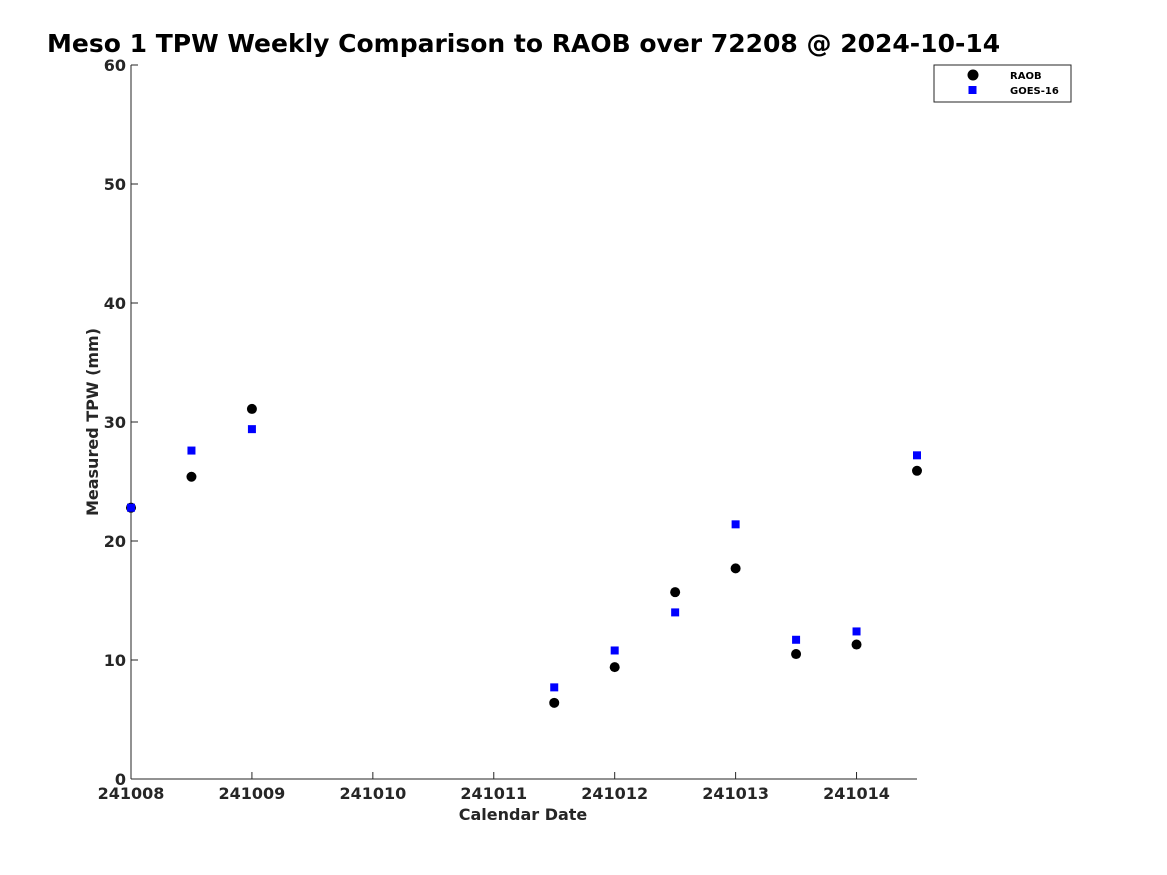  What do you see at coordinates (115, 541) in the screenshot?
I see `y-tick-label: 20` at bounding box center [115, 541].